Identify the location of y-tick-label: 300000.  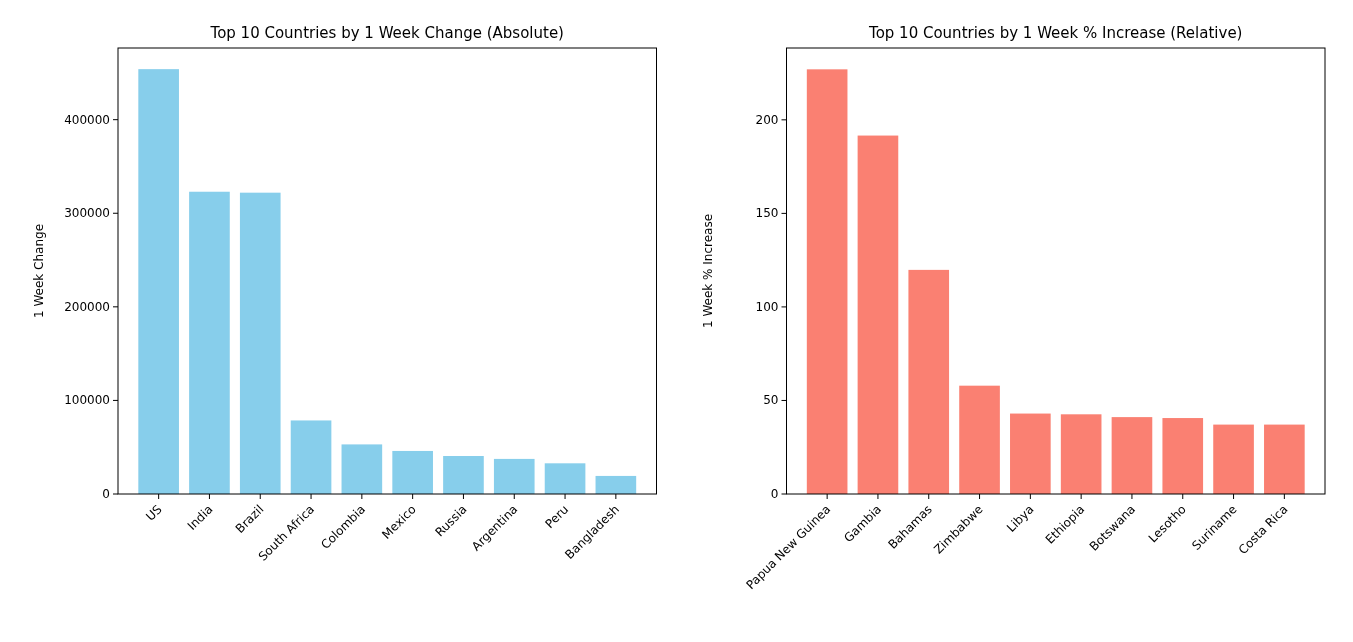
(87, 213).